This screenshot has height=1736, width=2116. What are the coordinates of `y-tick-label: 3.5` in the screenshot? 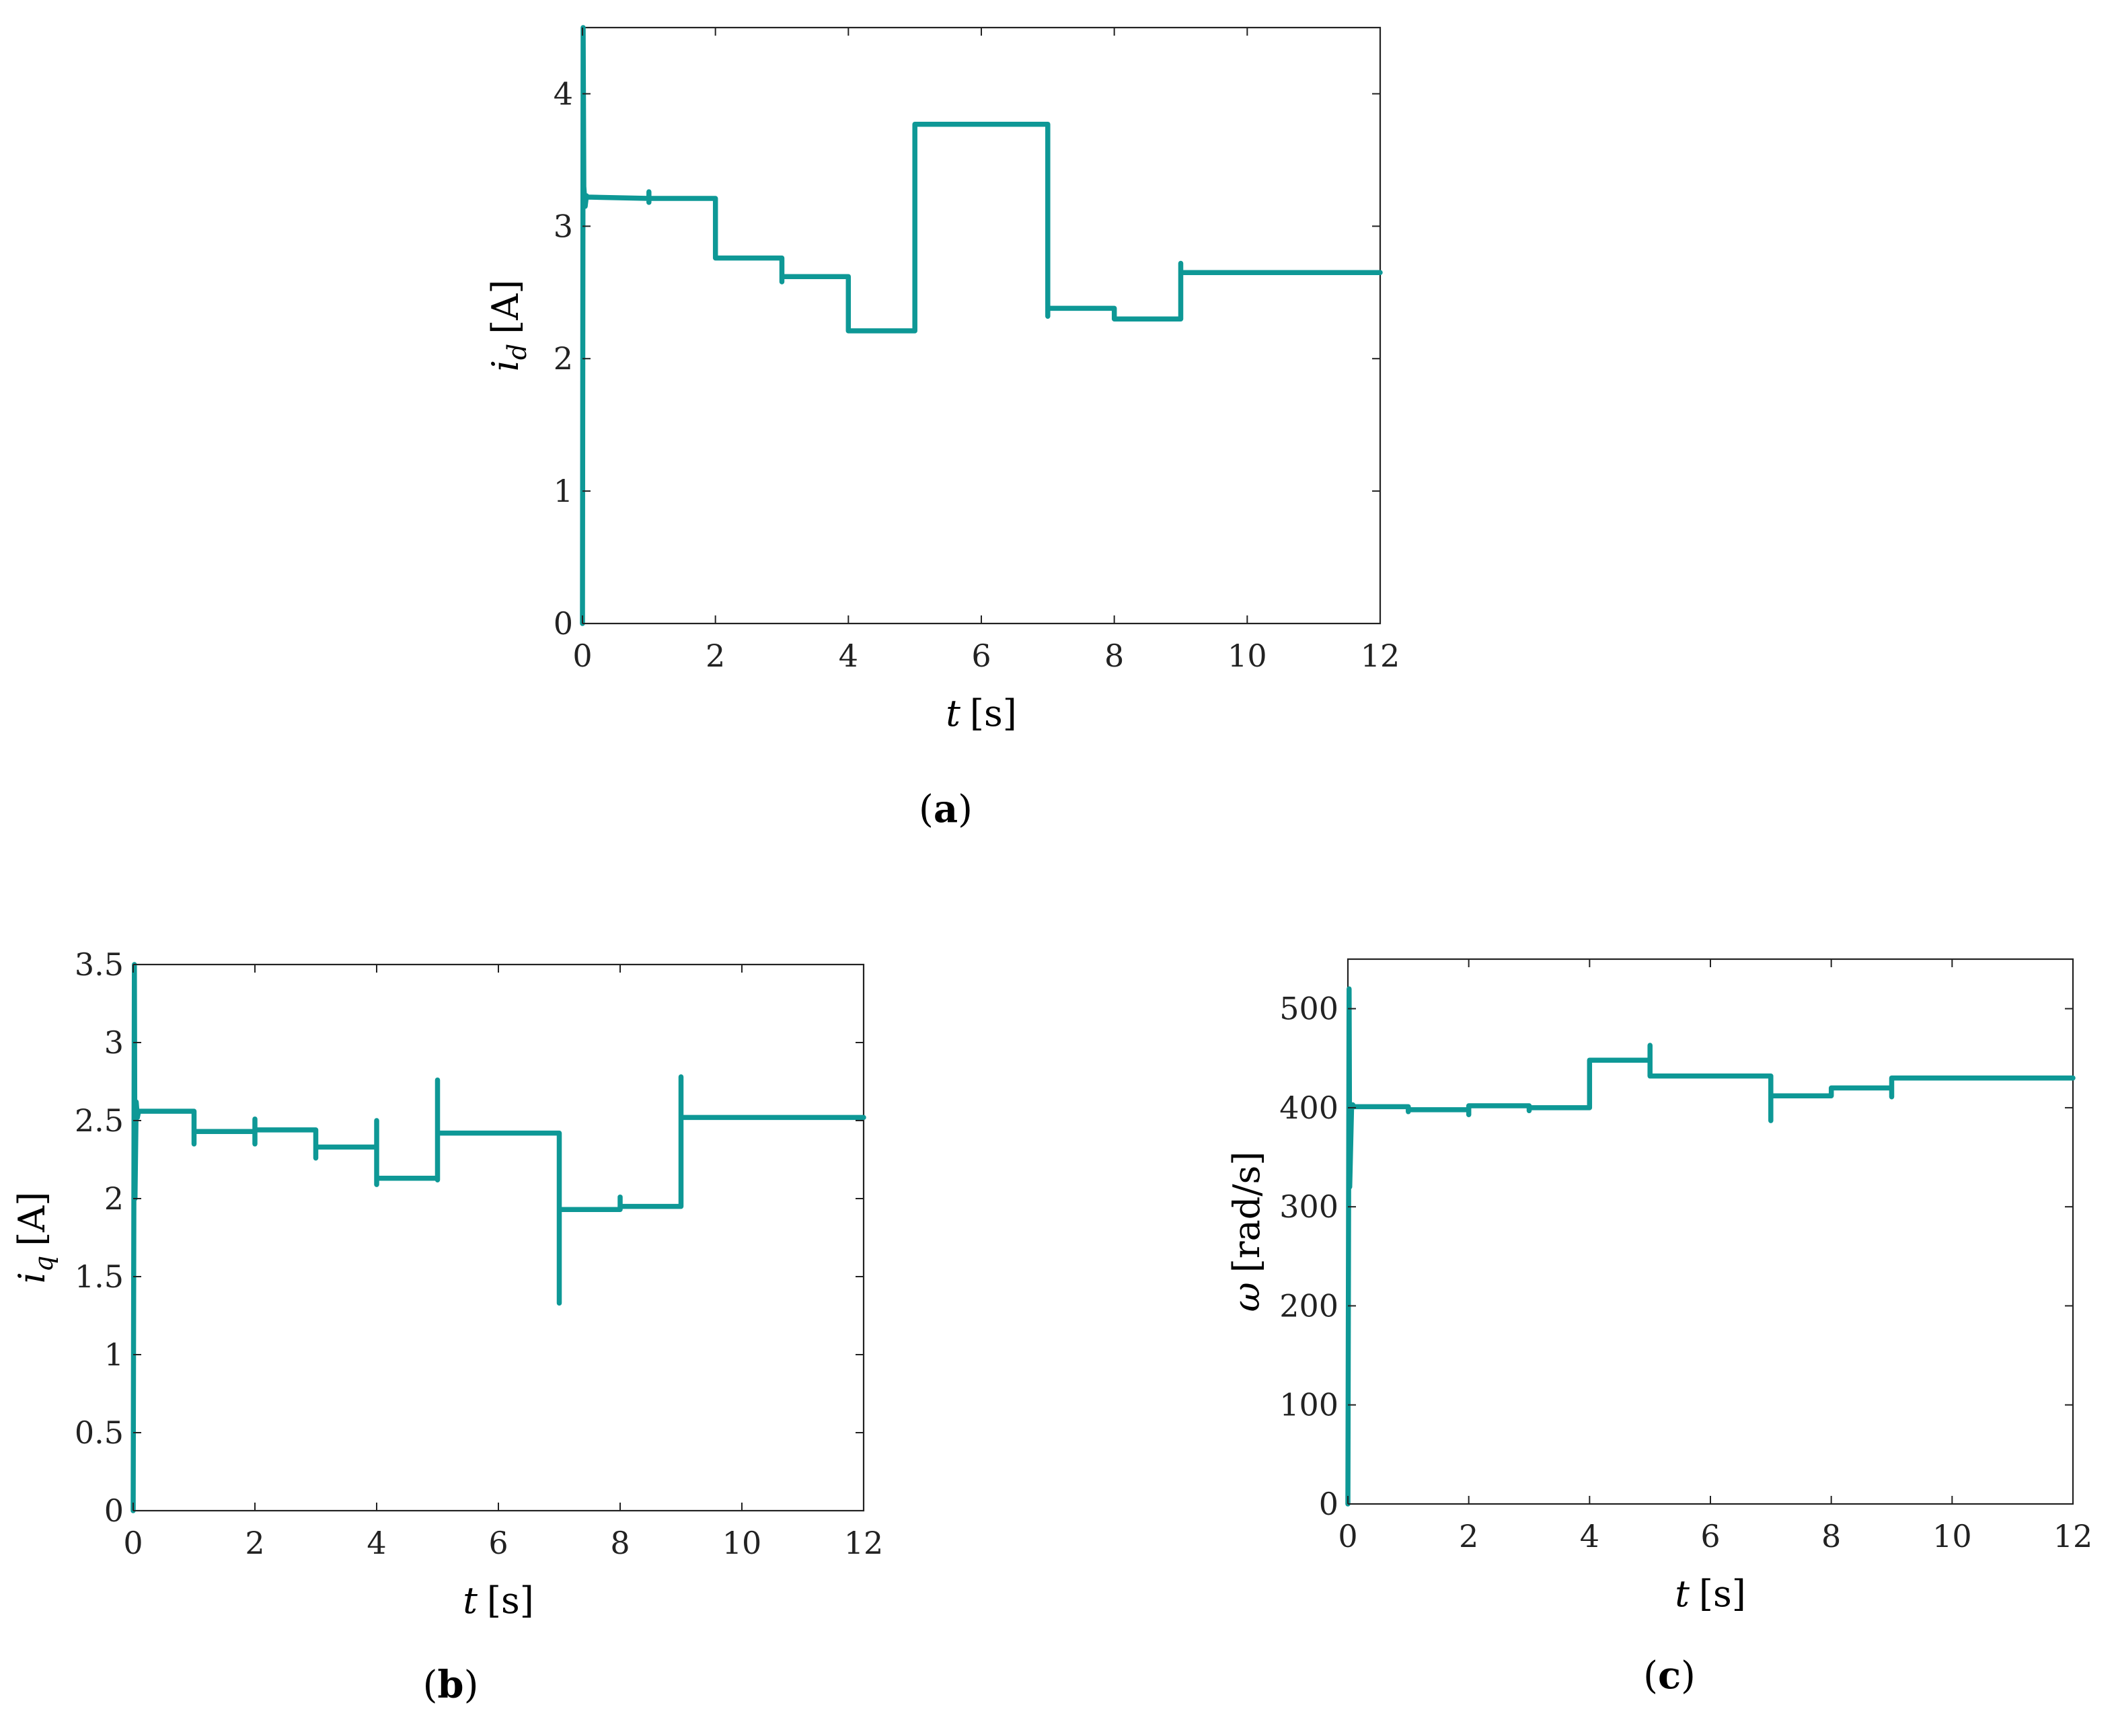 It's located at (99, 964).